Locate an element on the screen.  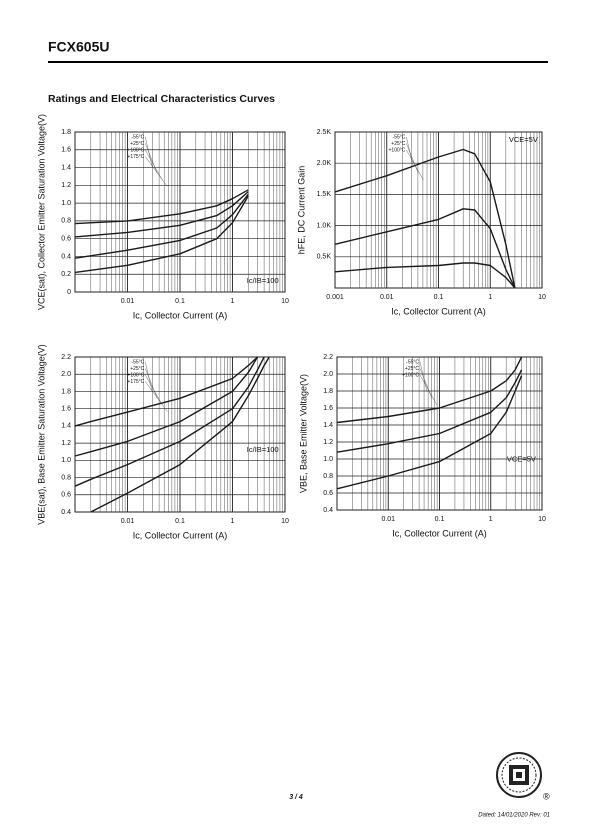
logo is located at coordinates (519, 775).